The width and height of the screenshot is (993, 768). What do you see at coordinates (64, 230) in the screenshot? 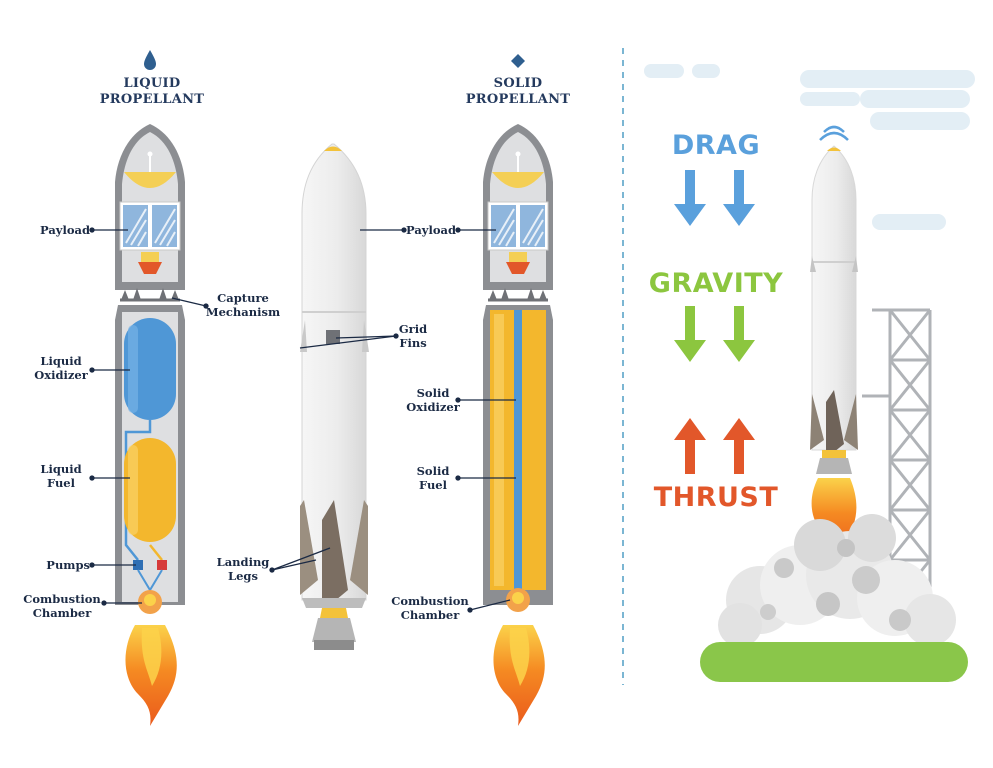
I see `liquid-payload-label: Payload` at bounding box center [64, 230].